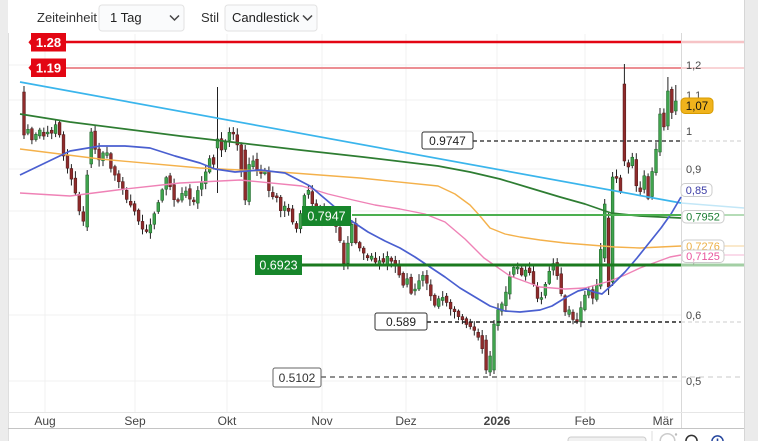  What do you see at coordinates (326, 217) in the screenshot?
I see `svg-text: 0.7947` at bounding box center [326, 217].